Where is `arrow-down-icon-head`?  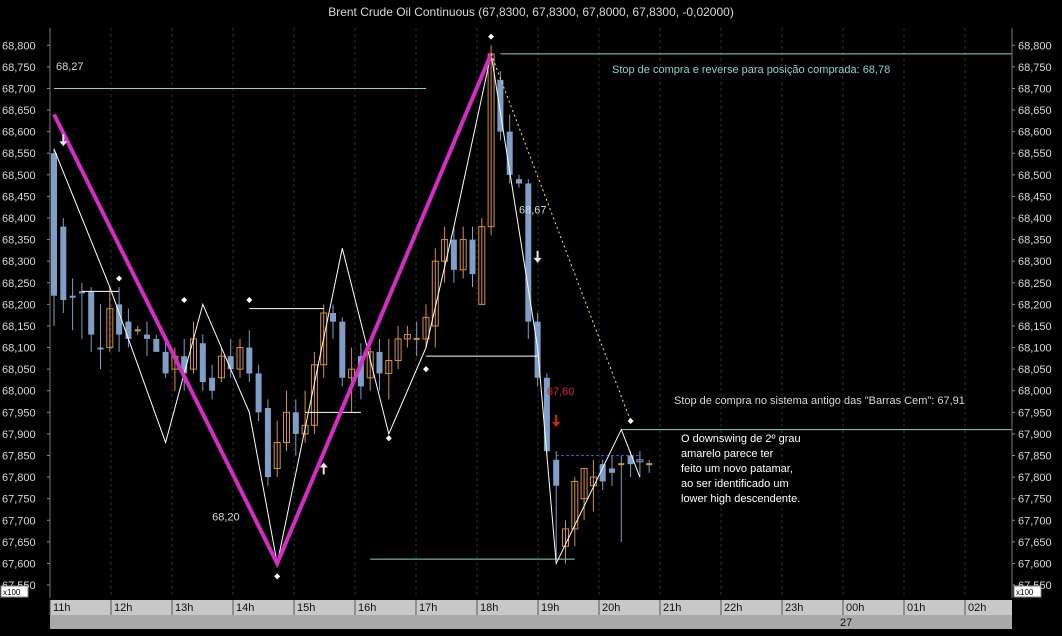 arrow-down-icon-head is located at coordinates (63, 144).